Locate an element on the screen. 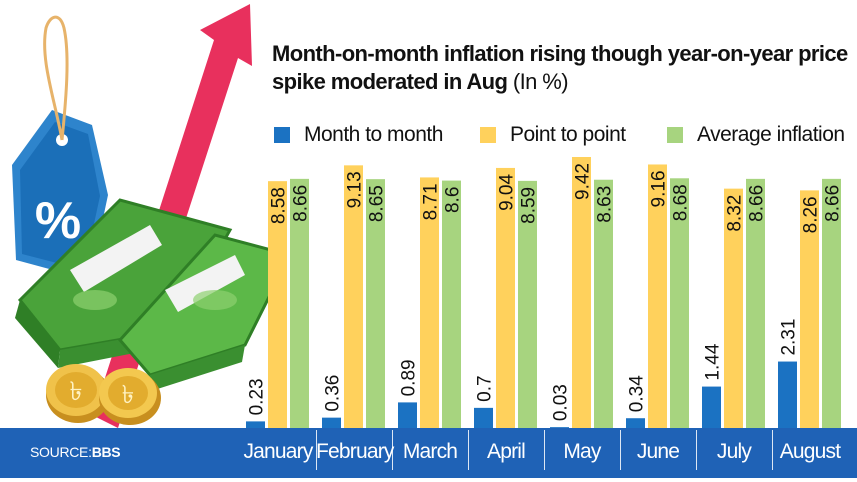  value-label-point-to-point-january: 8.58 is located at coordinates (279, 205).